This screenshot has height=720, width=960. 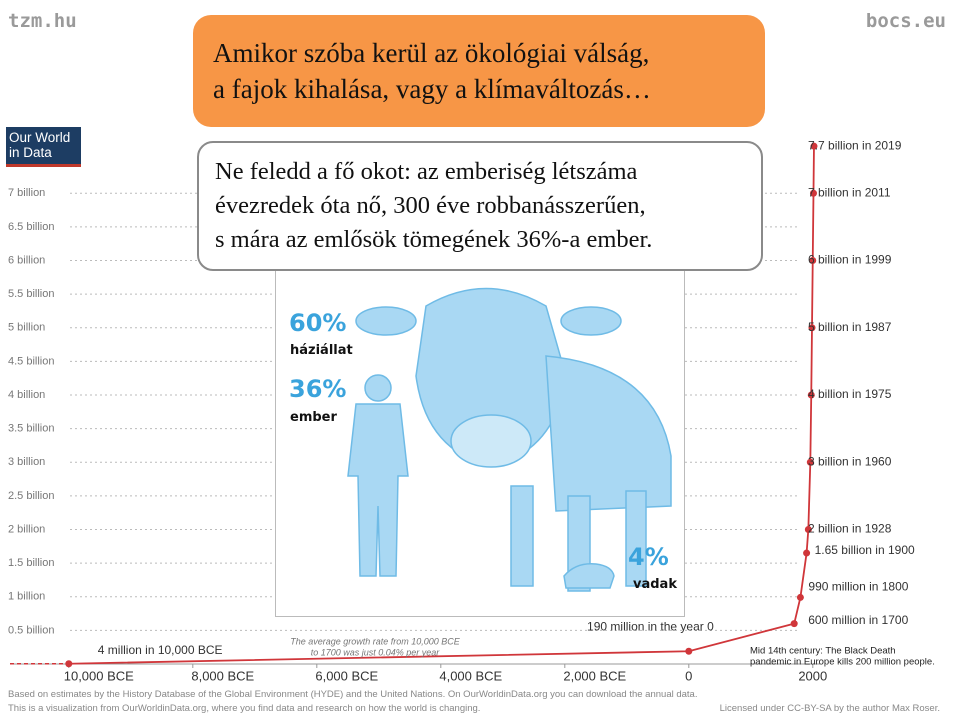 I want to click on value-label: 5 billion in 1987, so click(x=850, y=327).